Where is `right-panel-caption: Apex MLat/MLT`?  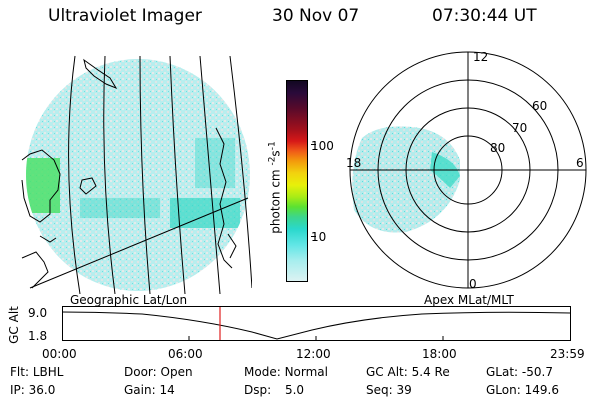 right-panel-caption: Apex MLat/MLT is located at coordinates (469, 300).